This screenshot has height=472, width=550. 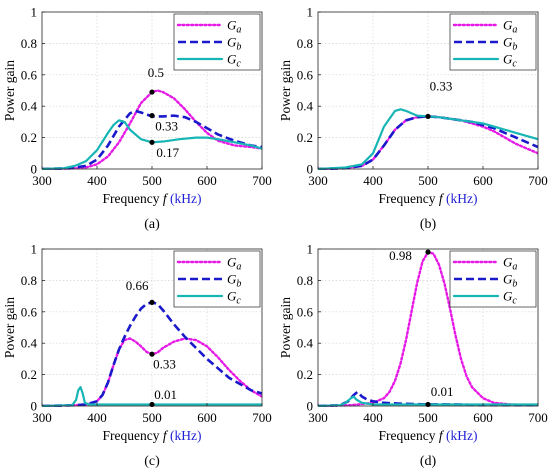 I want to click on value-annotation: 0.17, so click(x=167, y=152).